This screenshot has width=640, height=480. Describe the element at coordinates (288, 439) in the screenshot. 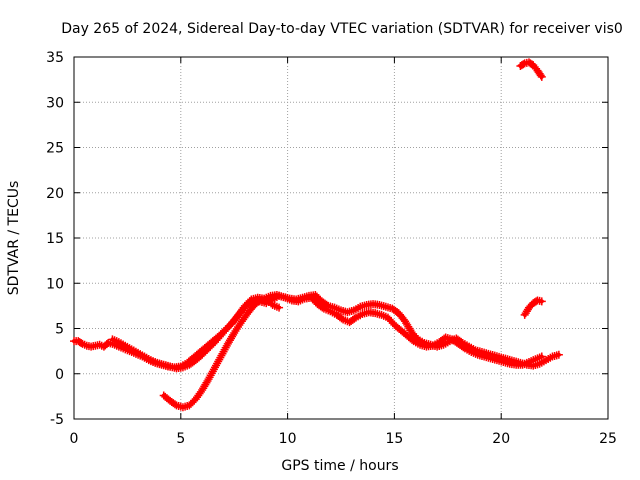

I see `x-tick-label: 10` at that location.